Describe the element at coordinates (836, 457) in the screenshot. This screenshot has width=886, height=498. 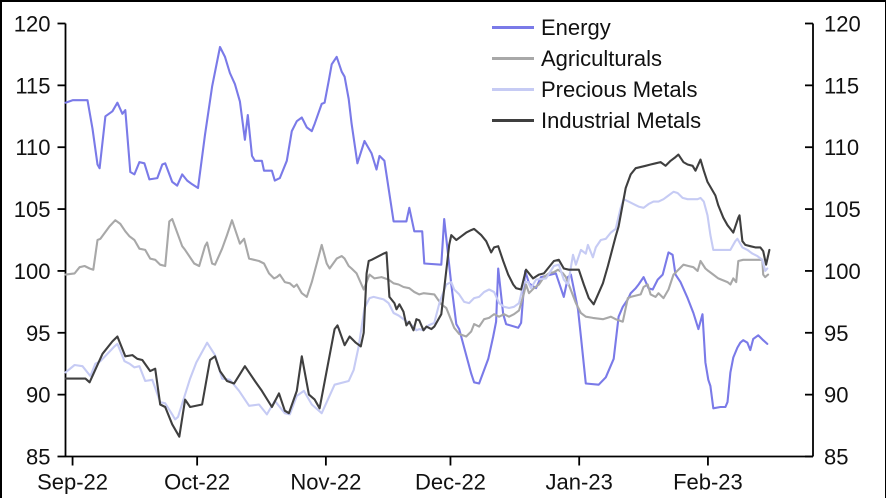
I see `y-tick-label-right: 85` at that location.